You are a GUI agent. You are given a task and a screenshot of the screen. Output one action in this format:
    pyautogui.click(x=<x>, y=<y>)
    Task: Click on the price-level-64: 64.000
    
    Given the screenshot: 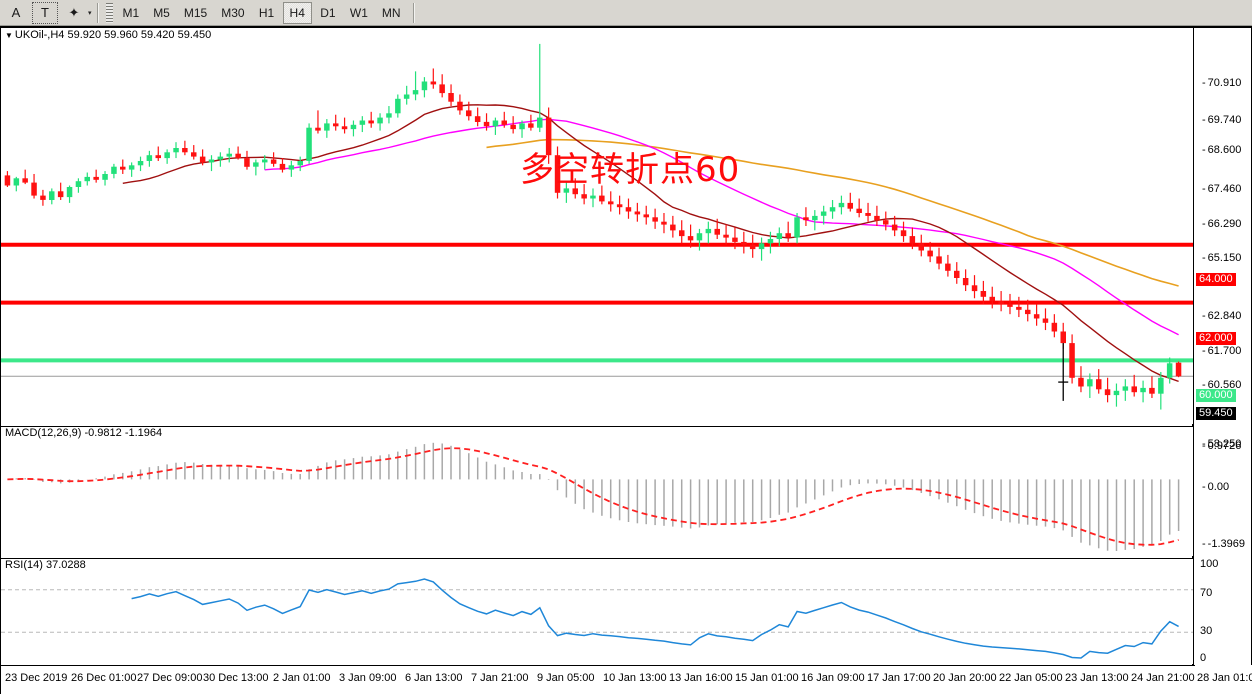 What is the action you would take?
    pyautogui.click(x=1216, y=279)
    